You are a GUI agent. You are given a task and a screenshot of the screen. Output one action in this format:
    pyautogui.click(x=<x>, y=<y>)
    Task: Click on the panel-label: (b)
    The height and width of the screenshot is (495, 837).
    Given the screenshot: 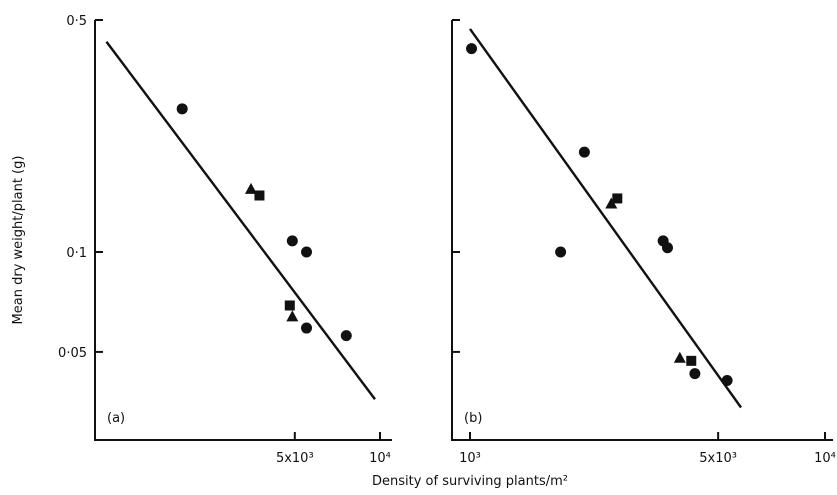 What is the action you would take?
    pyautogui.click(x=473, y=418)
    